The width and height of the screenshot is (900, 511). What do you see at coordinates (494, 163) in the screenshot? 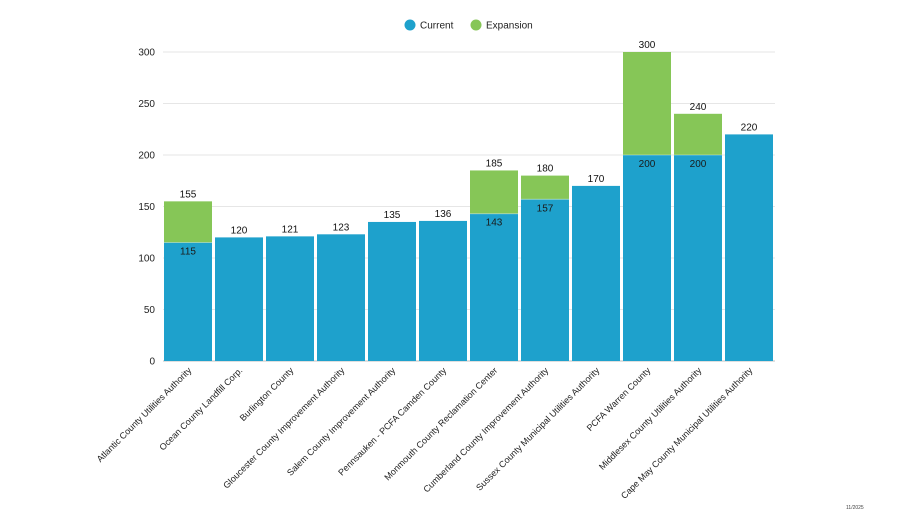
I see `bar-total-label: 185` at bounding box center [494, 163].